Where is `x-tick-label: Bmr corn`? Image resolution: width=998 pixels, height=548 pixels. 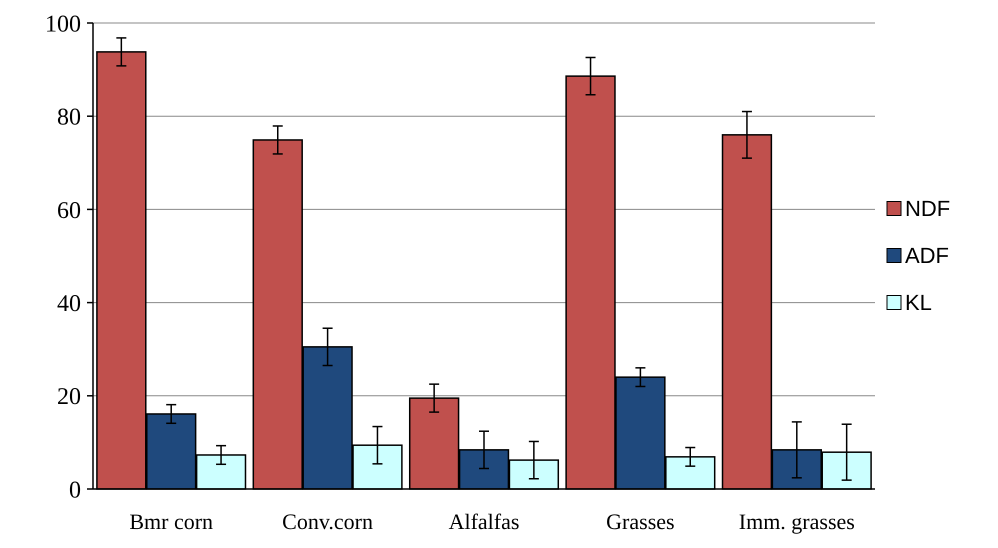
x-tick-label: Bmr corn is located at coordinates (171, 521).